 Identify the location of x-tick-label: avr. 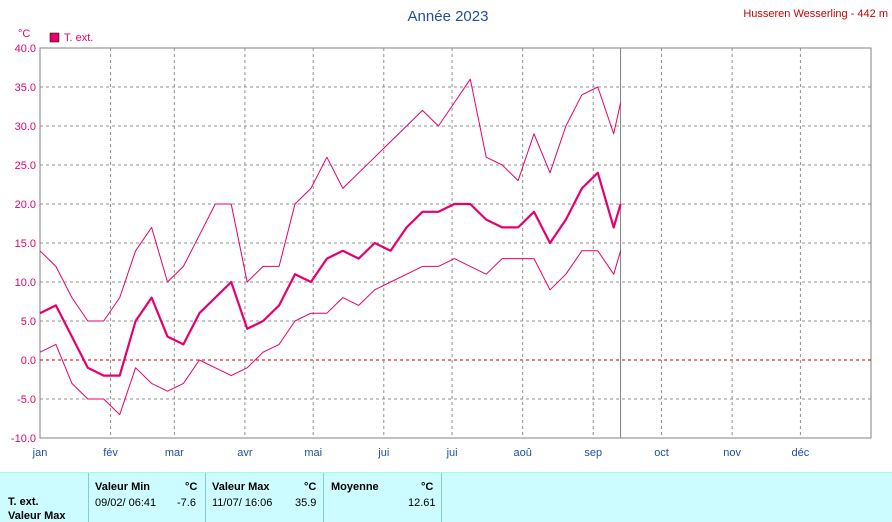
(245, 453).